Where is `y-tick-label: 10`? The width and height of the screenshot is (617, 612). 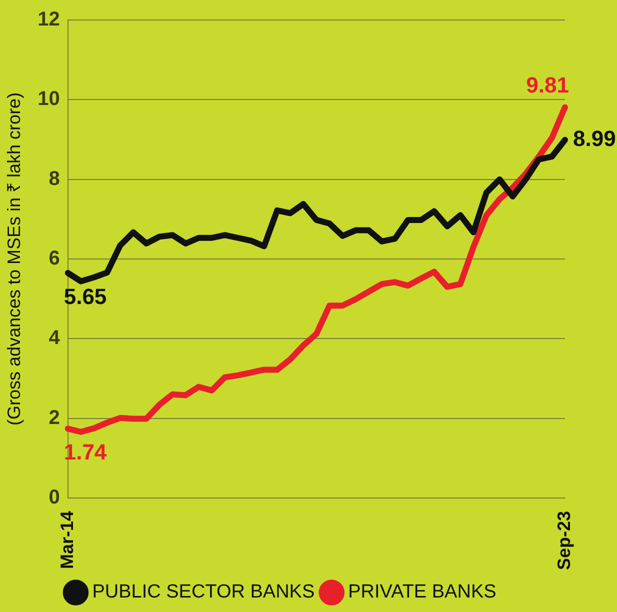 y-tick-label: 10 is located at coordinates (49, 99).